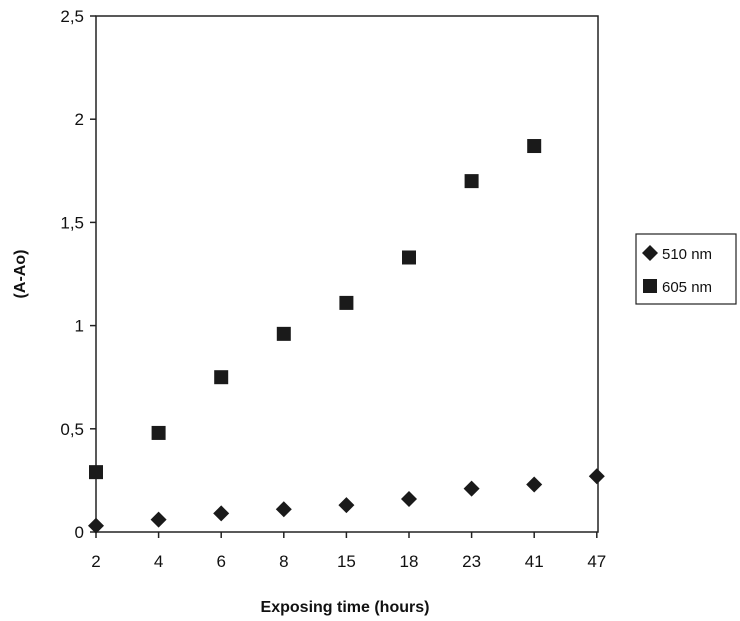 This screenshot has height=621, width=740. Describe the element at coordinates (471, 561) in the screenshot. I see `x-tick-label: 23` at that location.